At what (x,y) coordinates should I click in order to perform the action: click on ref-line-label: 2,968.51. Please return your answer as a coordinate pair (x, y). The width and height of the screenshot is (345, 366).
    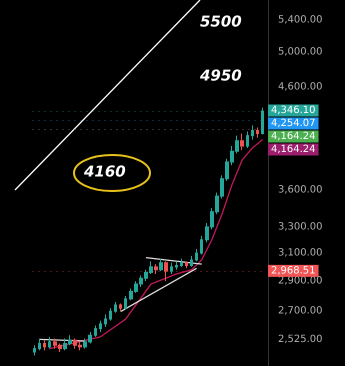
    Looking at the image, I should click on (293, 270).